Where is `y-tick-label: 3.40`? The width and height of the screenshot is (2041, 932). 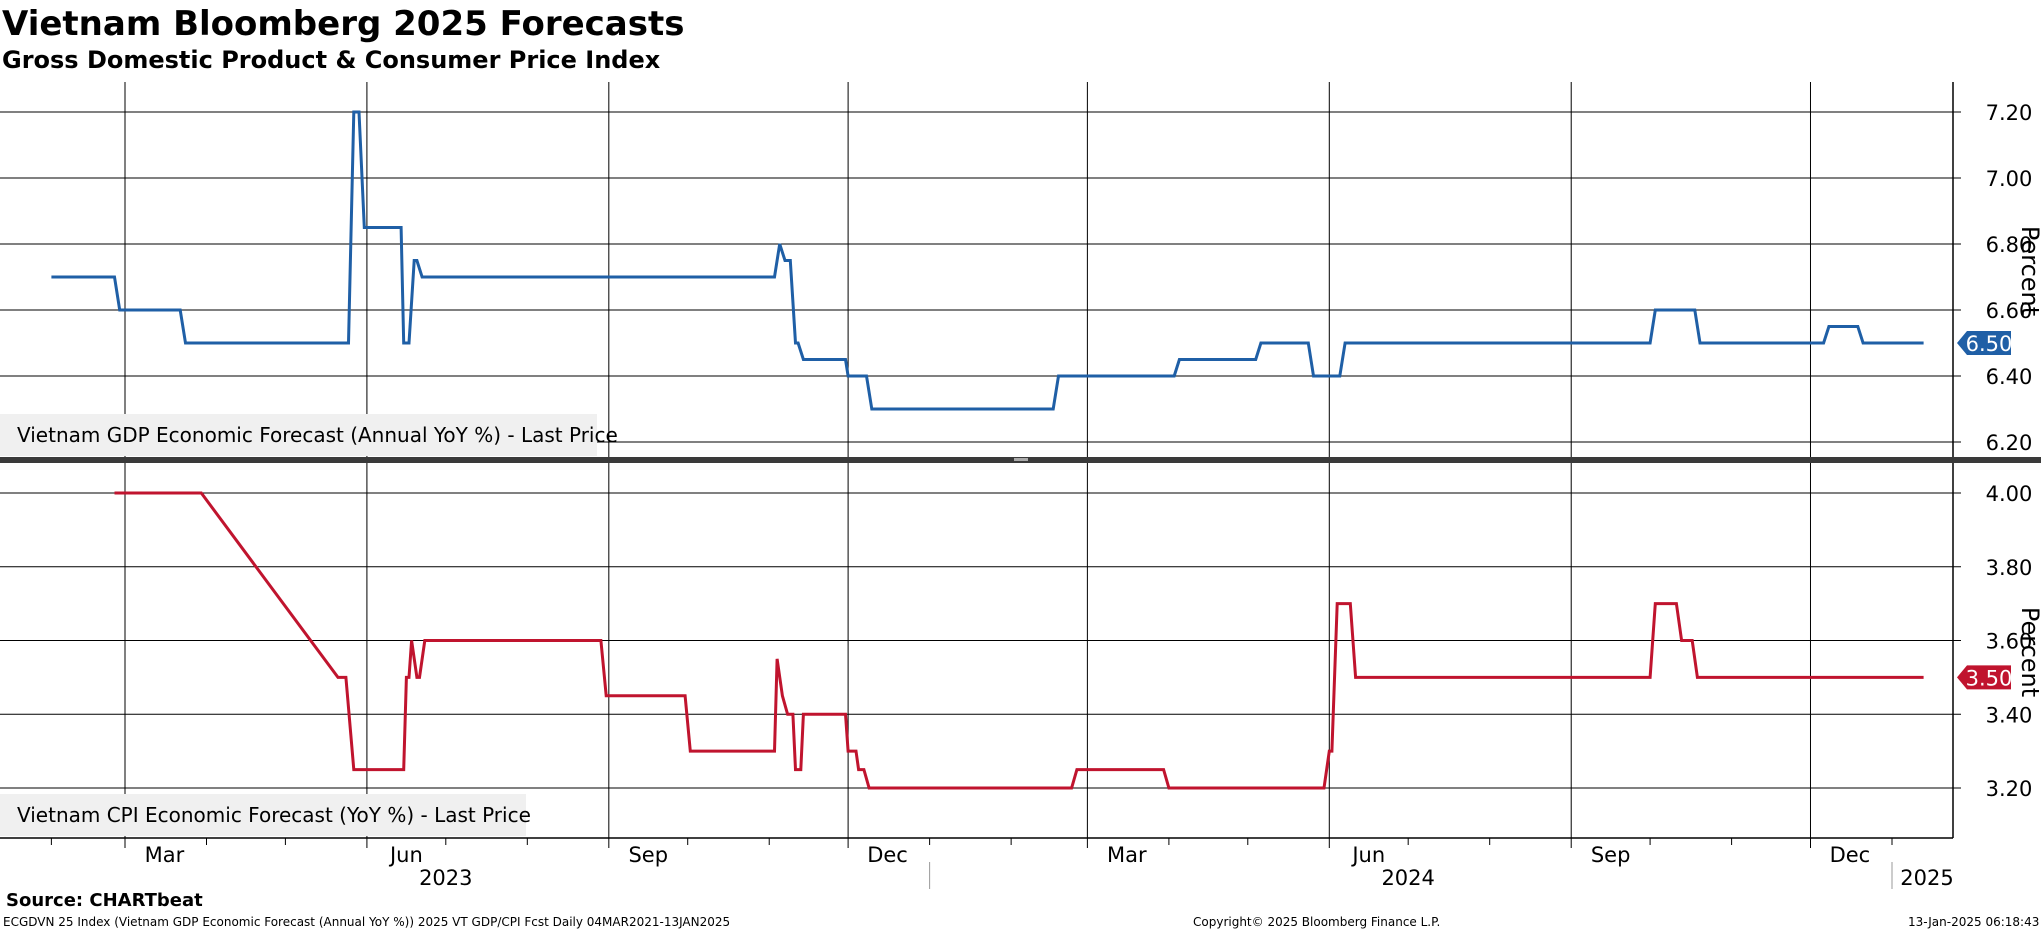
y-tick-label: 3.40 is located at coordinates (2009, 715).